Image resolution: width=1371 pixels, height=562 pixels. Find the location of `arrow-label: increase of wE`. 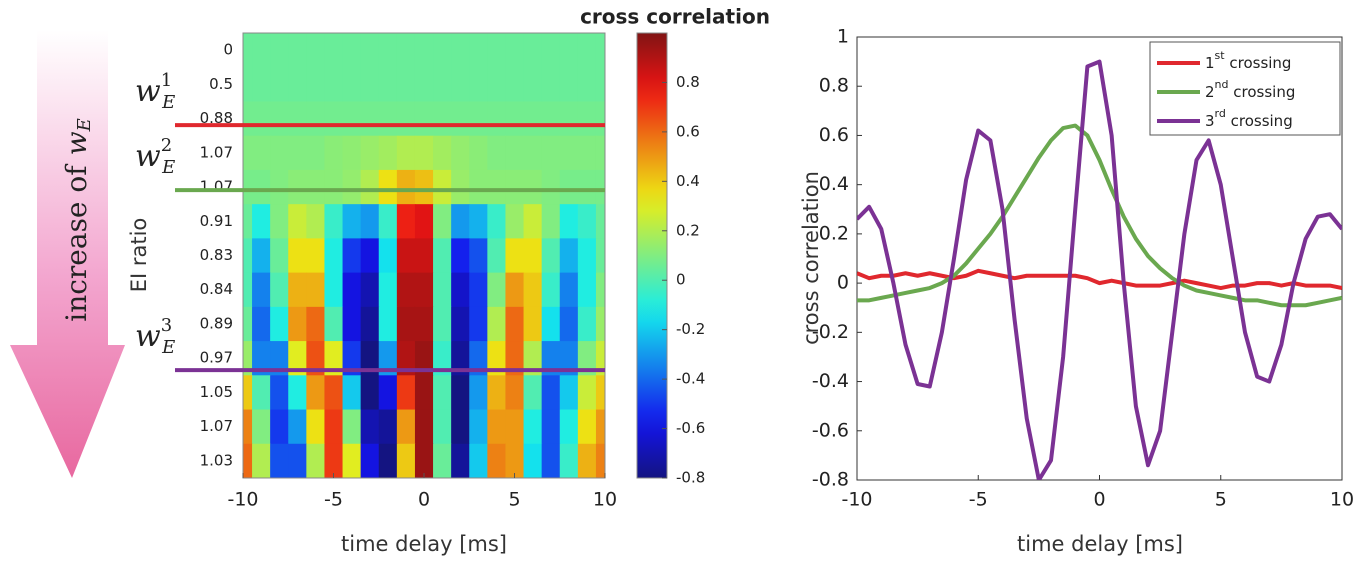

arrow-label: increase of wE is located at coordinates (78, 220).